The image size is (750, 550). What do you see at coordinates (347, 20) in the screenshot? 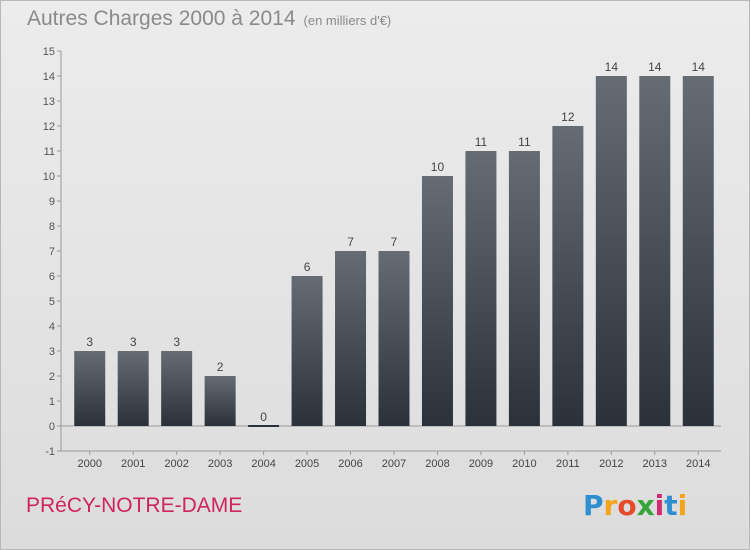
I see `chart-subtitle: (en milliers d'€)` at bounding box center [347, 20].